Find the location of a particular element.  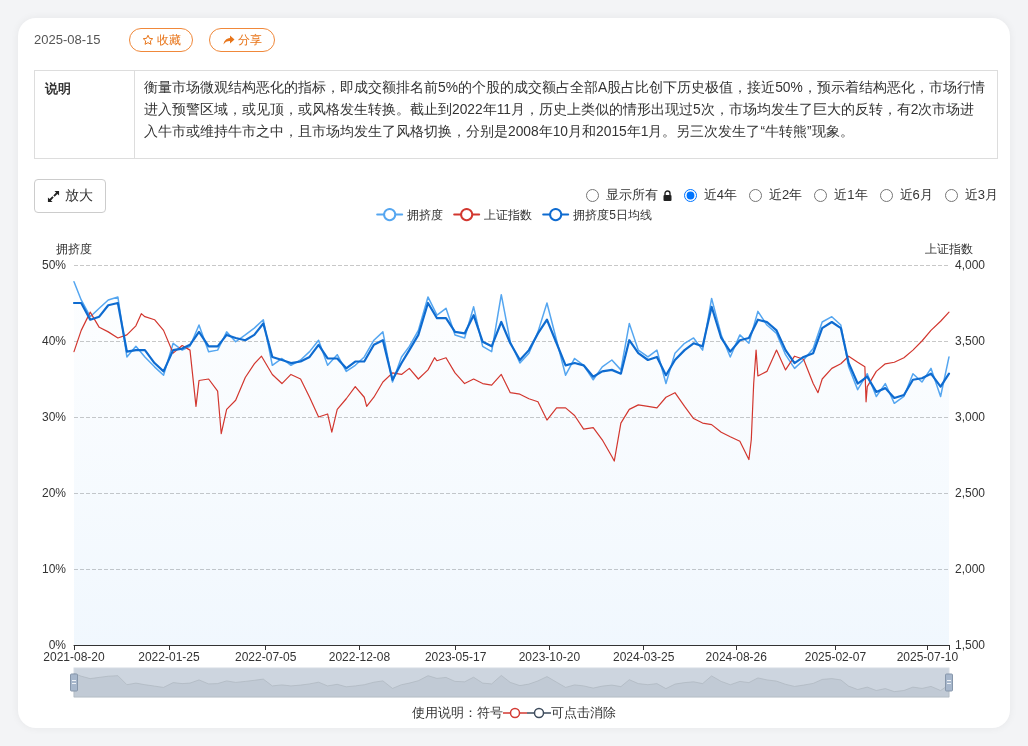

y-tick-label: 0% is located at coordinates (57, 645).